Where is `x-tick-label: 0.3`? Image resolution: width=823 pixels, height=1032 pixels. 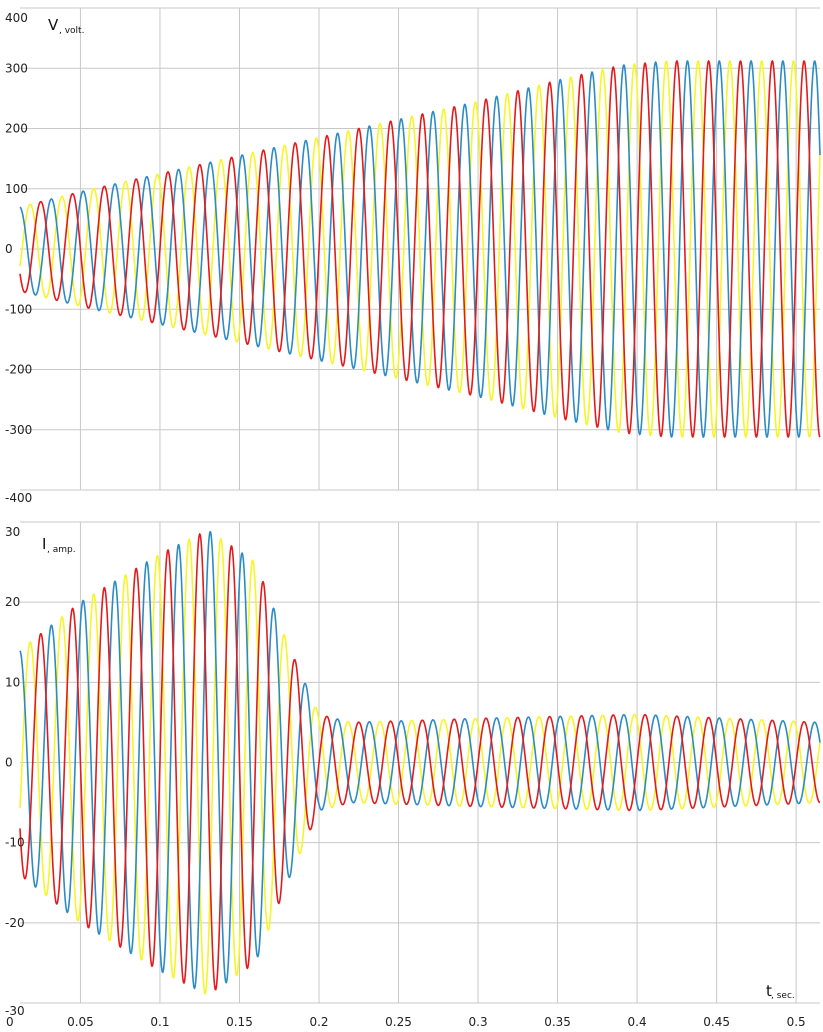 x-tick-label: 0.3 is located at coordinates (478, 1022).